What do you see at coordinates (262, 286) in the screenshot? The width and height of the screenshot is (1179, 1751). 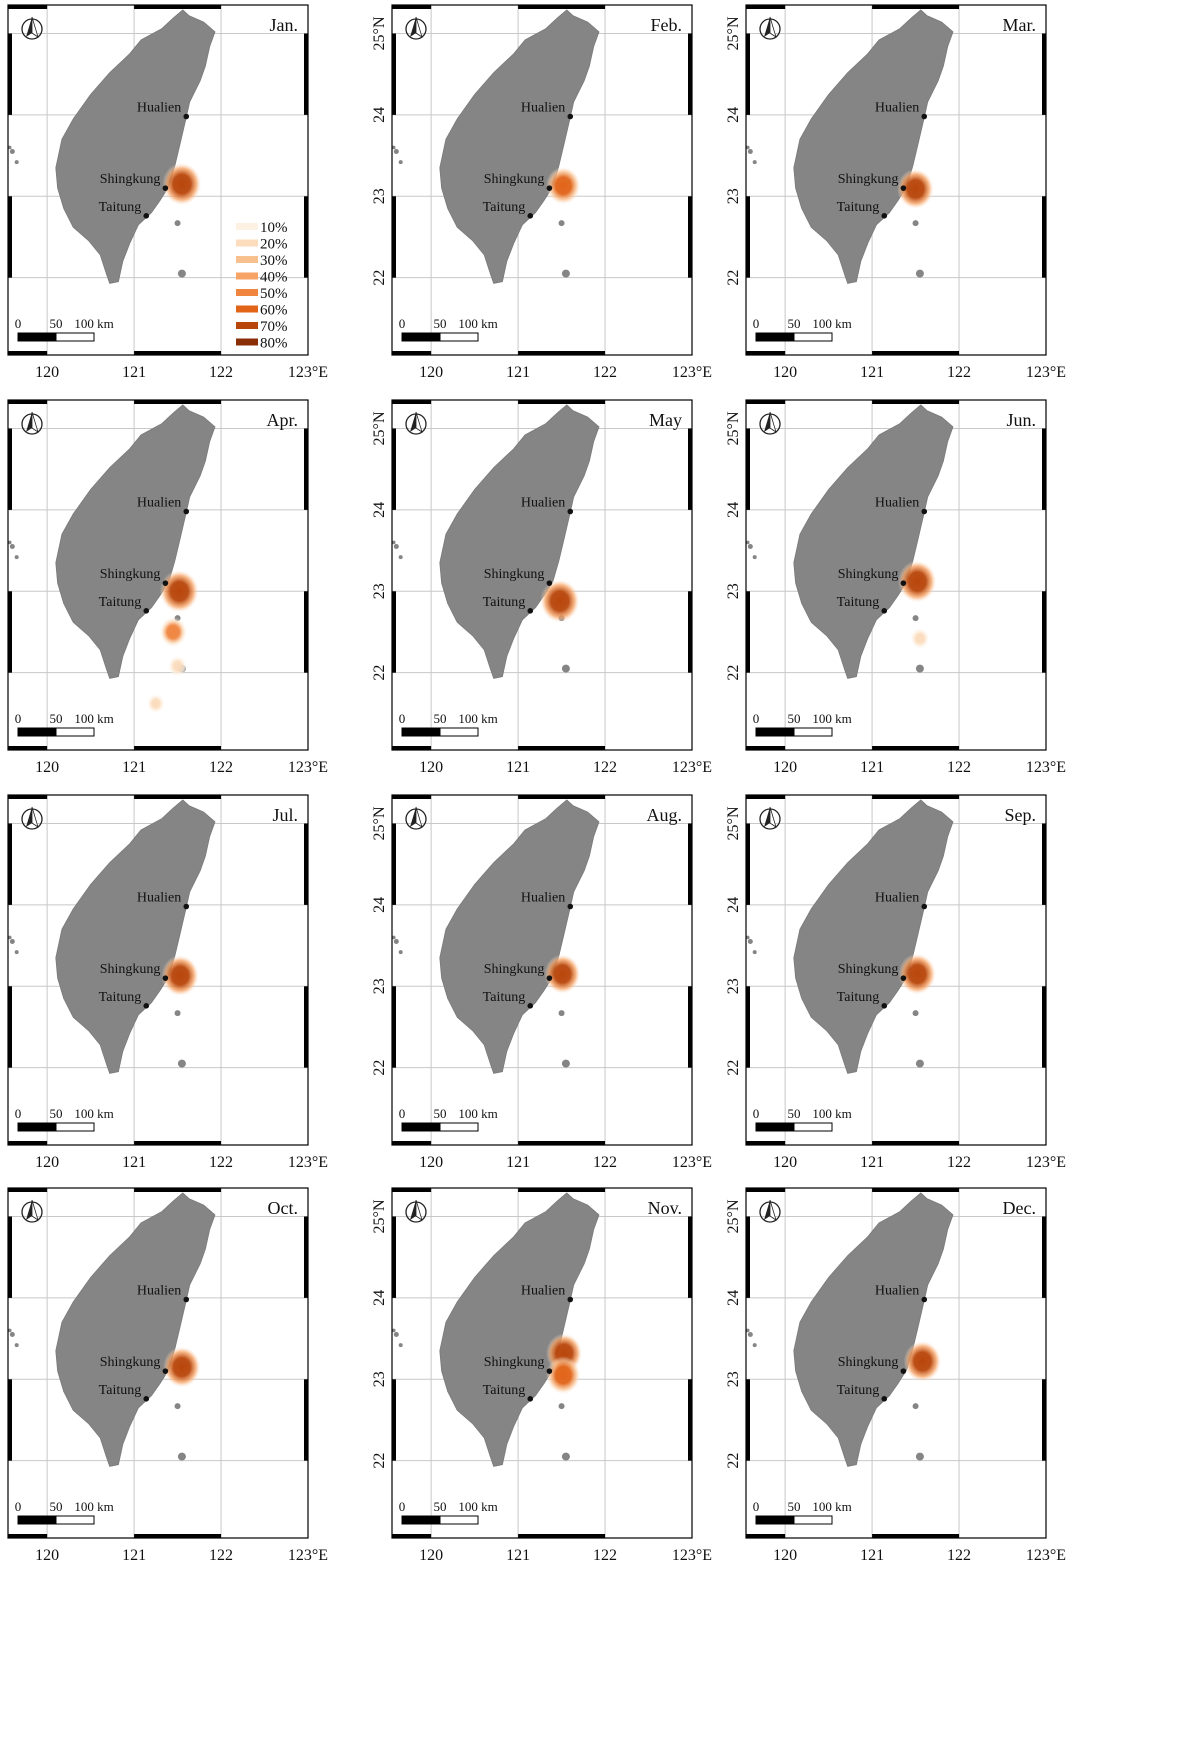 I see `heat-legend: 10%20%30%40%50%60%70%80%` at bounding box center [262, 286].